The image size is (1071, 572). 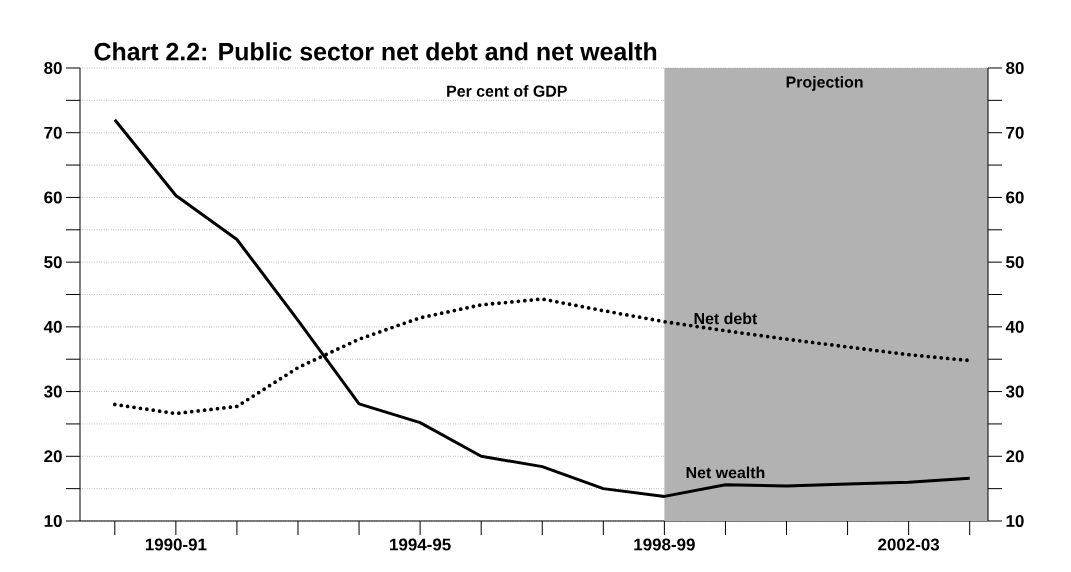 What do you see at coordinates (53, 521) in the screenshot?
I see `y-tick-label: 10` at bounding box center [53, 521].